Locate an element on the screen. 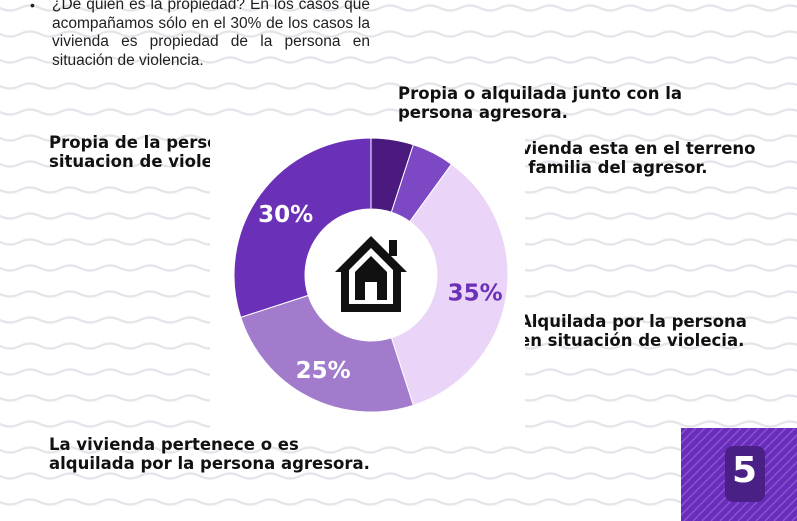 This screenshot has height=521, width=797. house-icon is located at coordinates (371, 274).